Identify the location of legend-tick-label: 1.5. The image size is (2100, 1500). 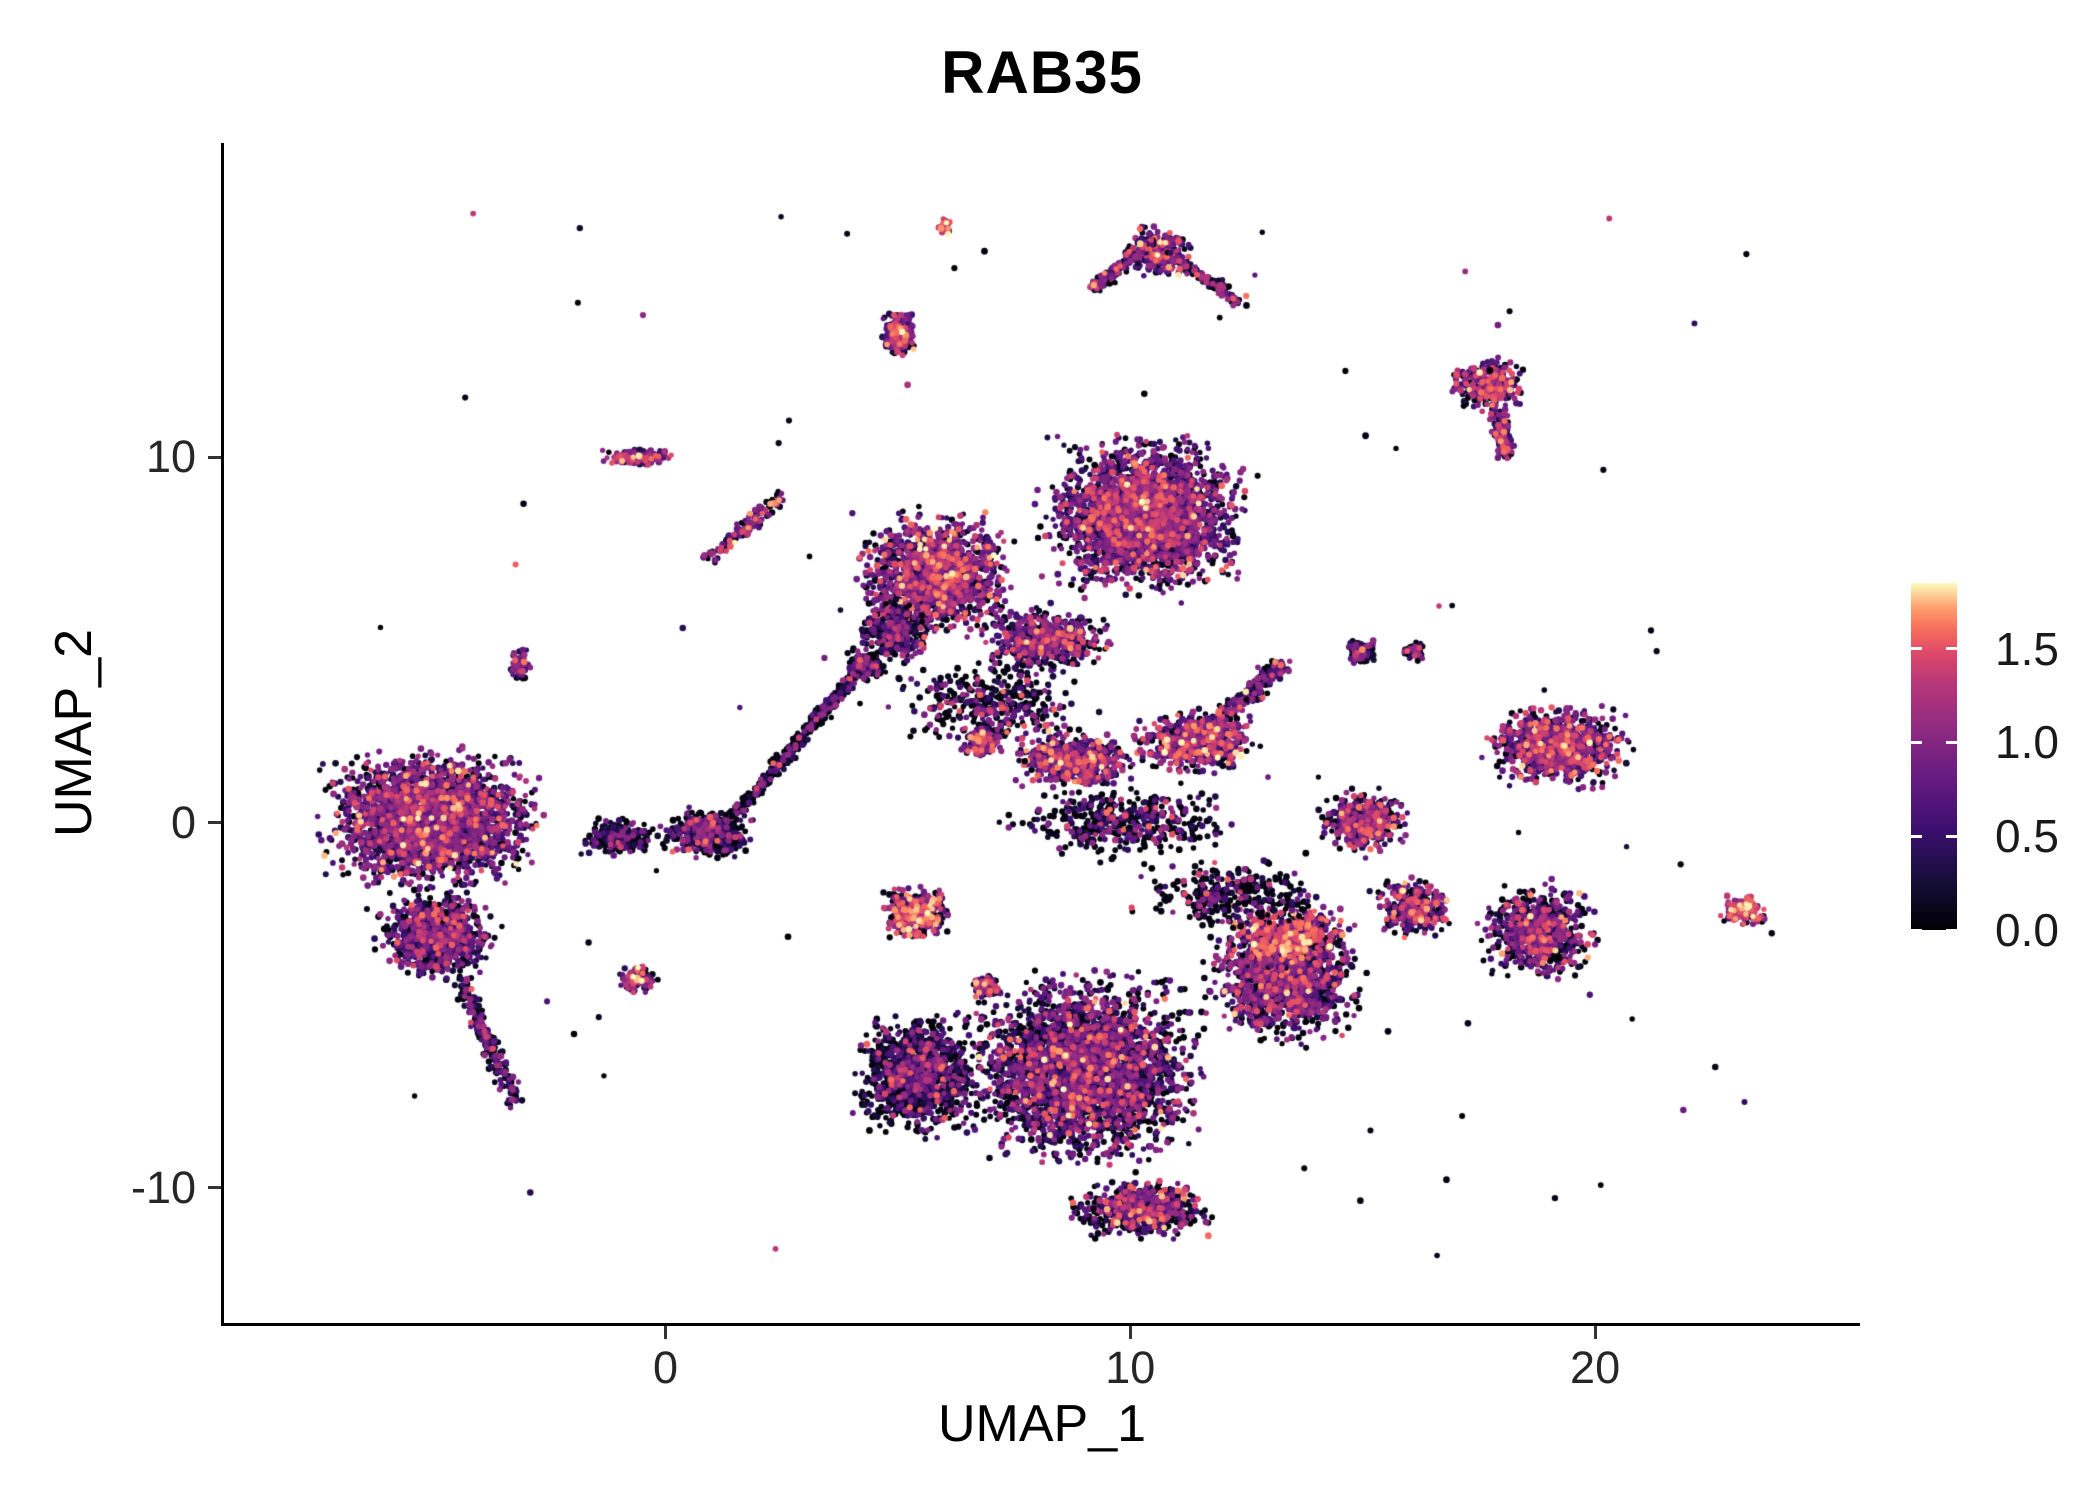
(2027, 648).